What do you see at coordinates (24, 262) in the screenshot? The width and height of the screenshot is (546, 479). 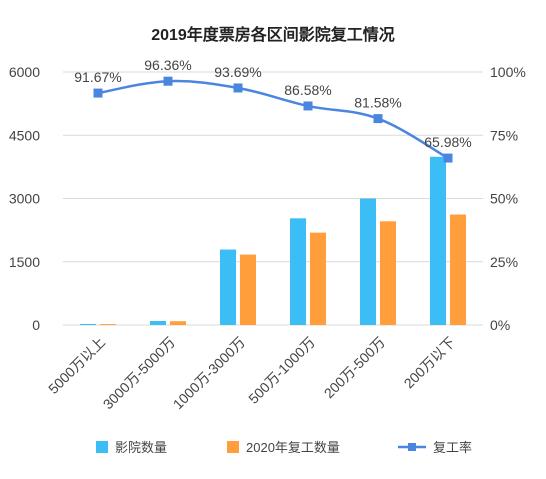 I see `y-left-tick-label: 1500` at bounding box center [24, 262].